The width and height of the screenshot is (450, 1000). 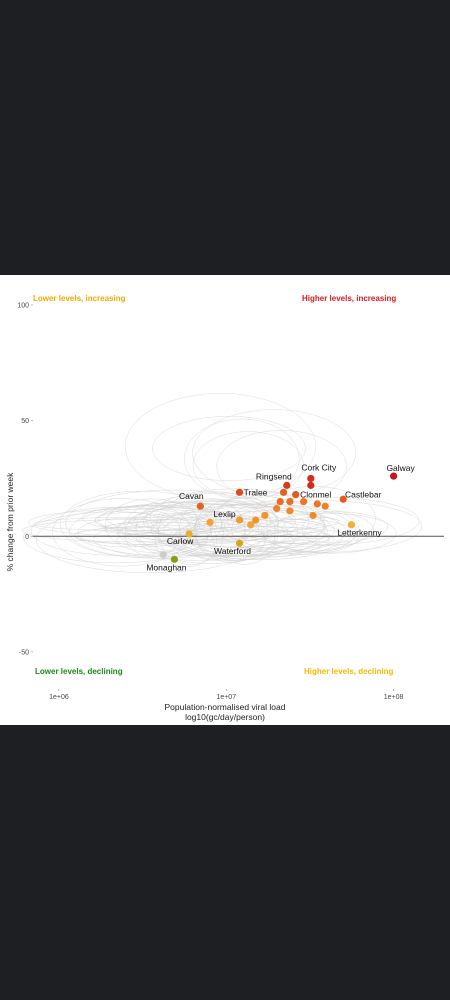 I want to click on point-label: Castlebar, so click(x=363, y=494).